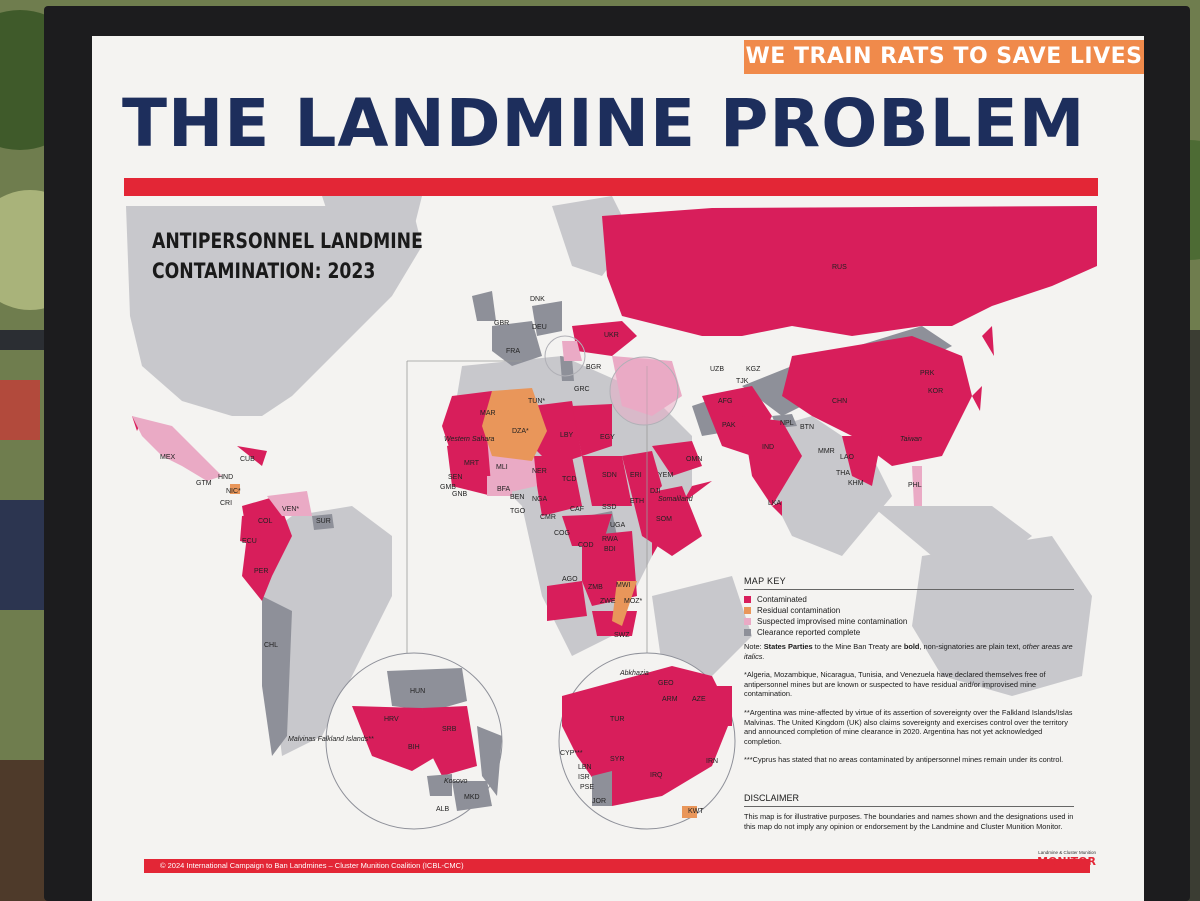 The image size is (1200, 901). Describe the element at coordinates (323, 521) in the screenshot. I see `country-label: SUR` at that location.